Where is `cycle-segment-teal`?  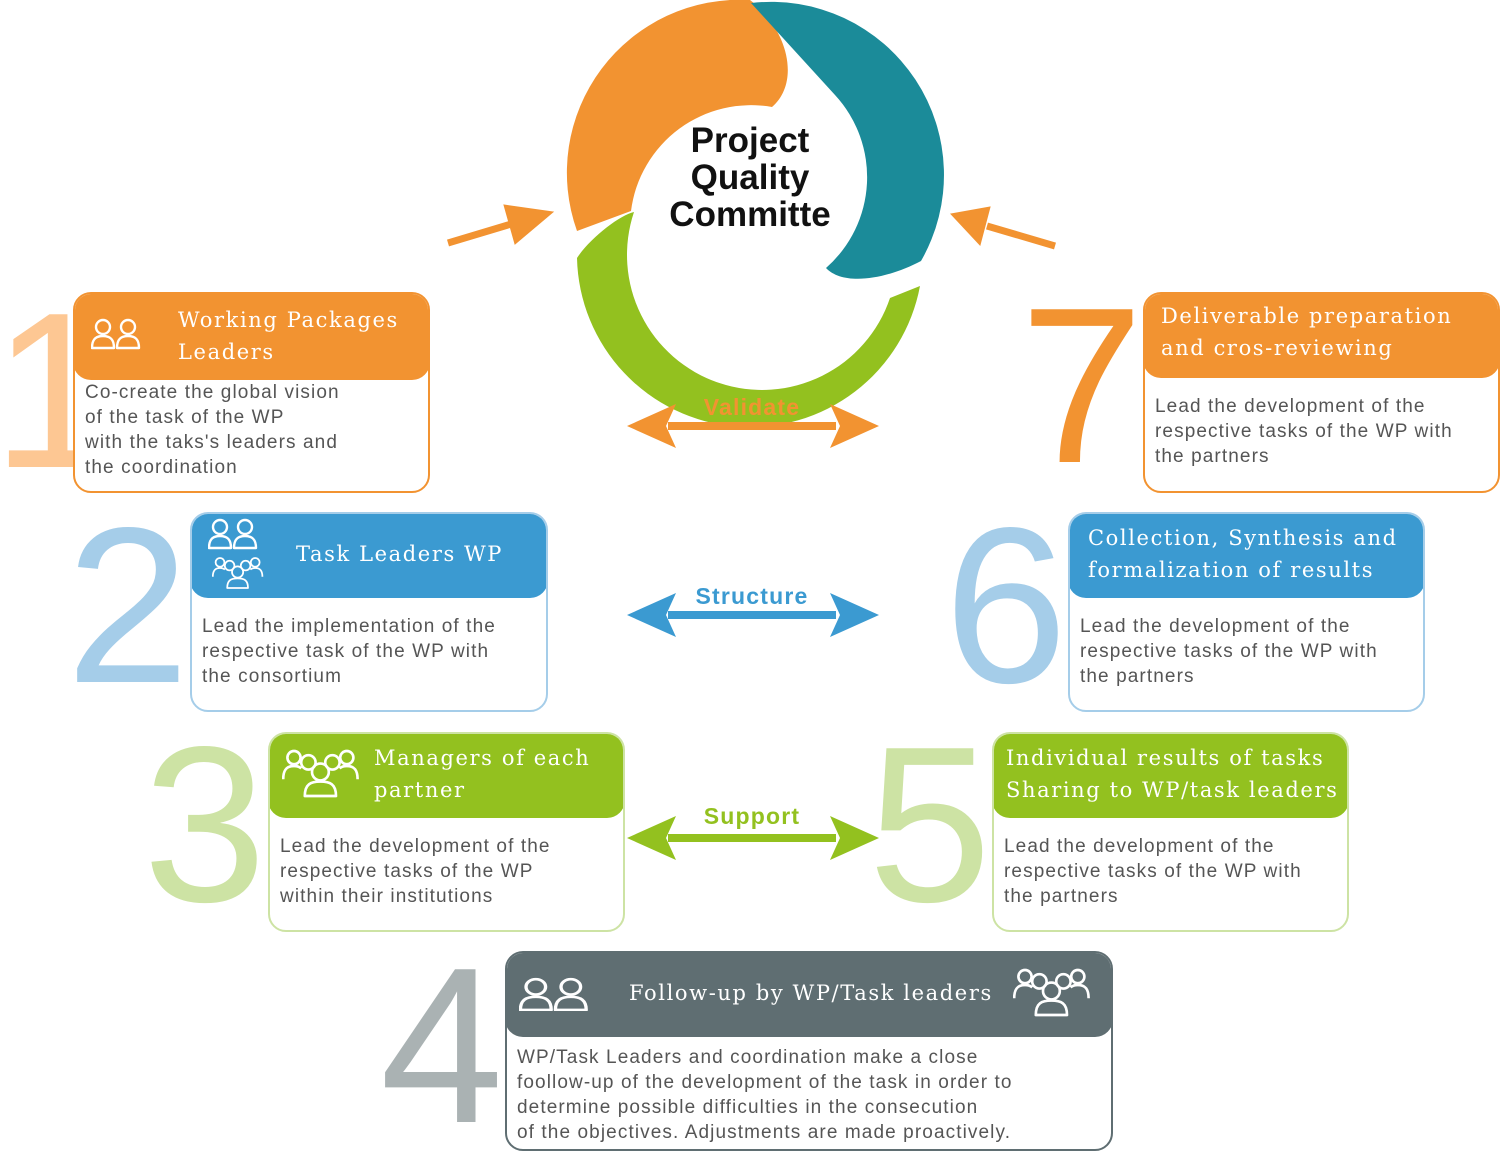 cycle-segment-teal is located at coordinates (847, 140).